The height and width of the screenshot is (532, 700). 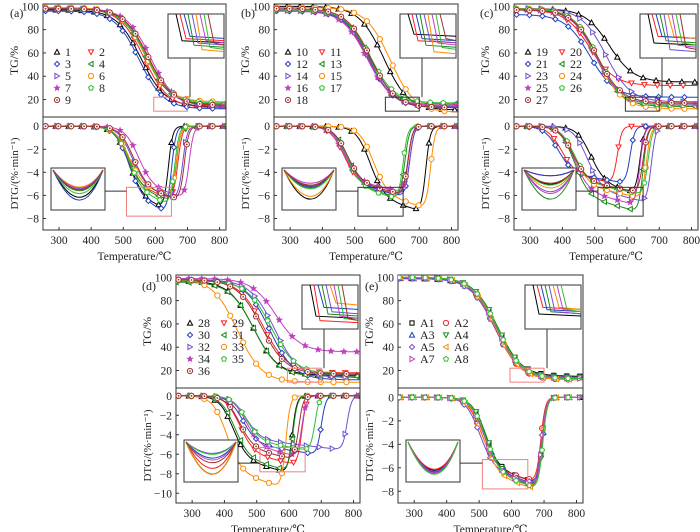 I want to click on legend: 19 20 21 22 23 24 25 26 27, so click(x=553, y=76).